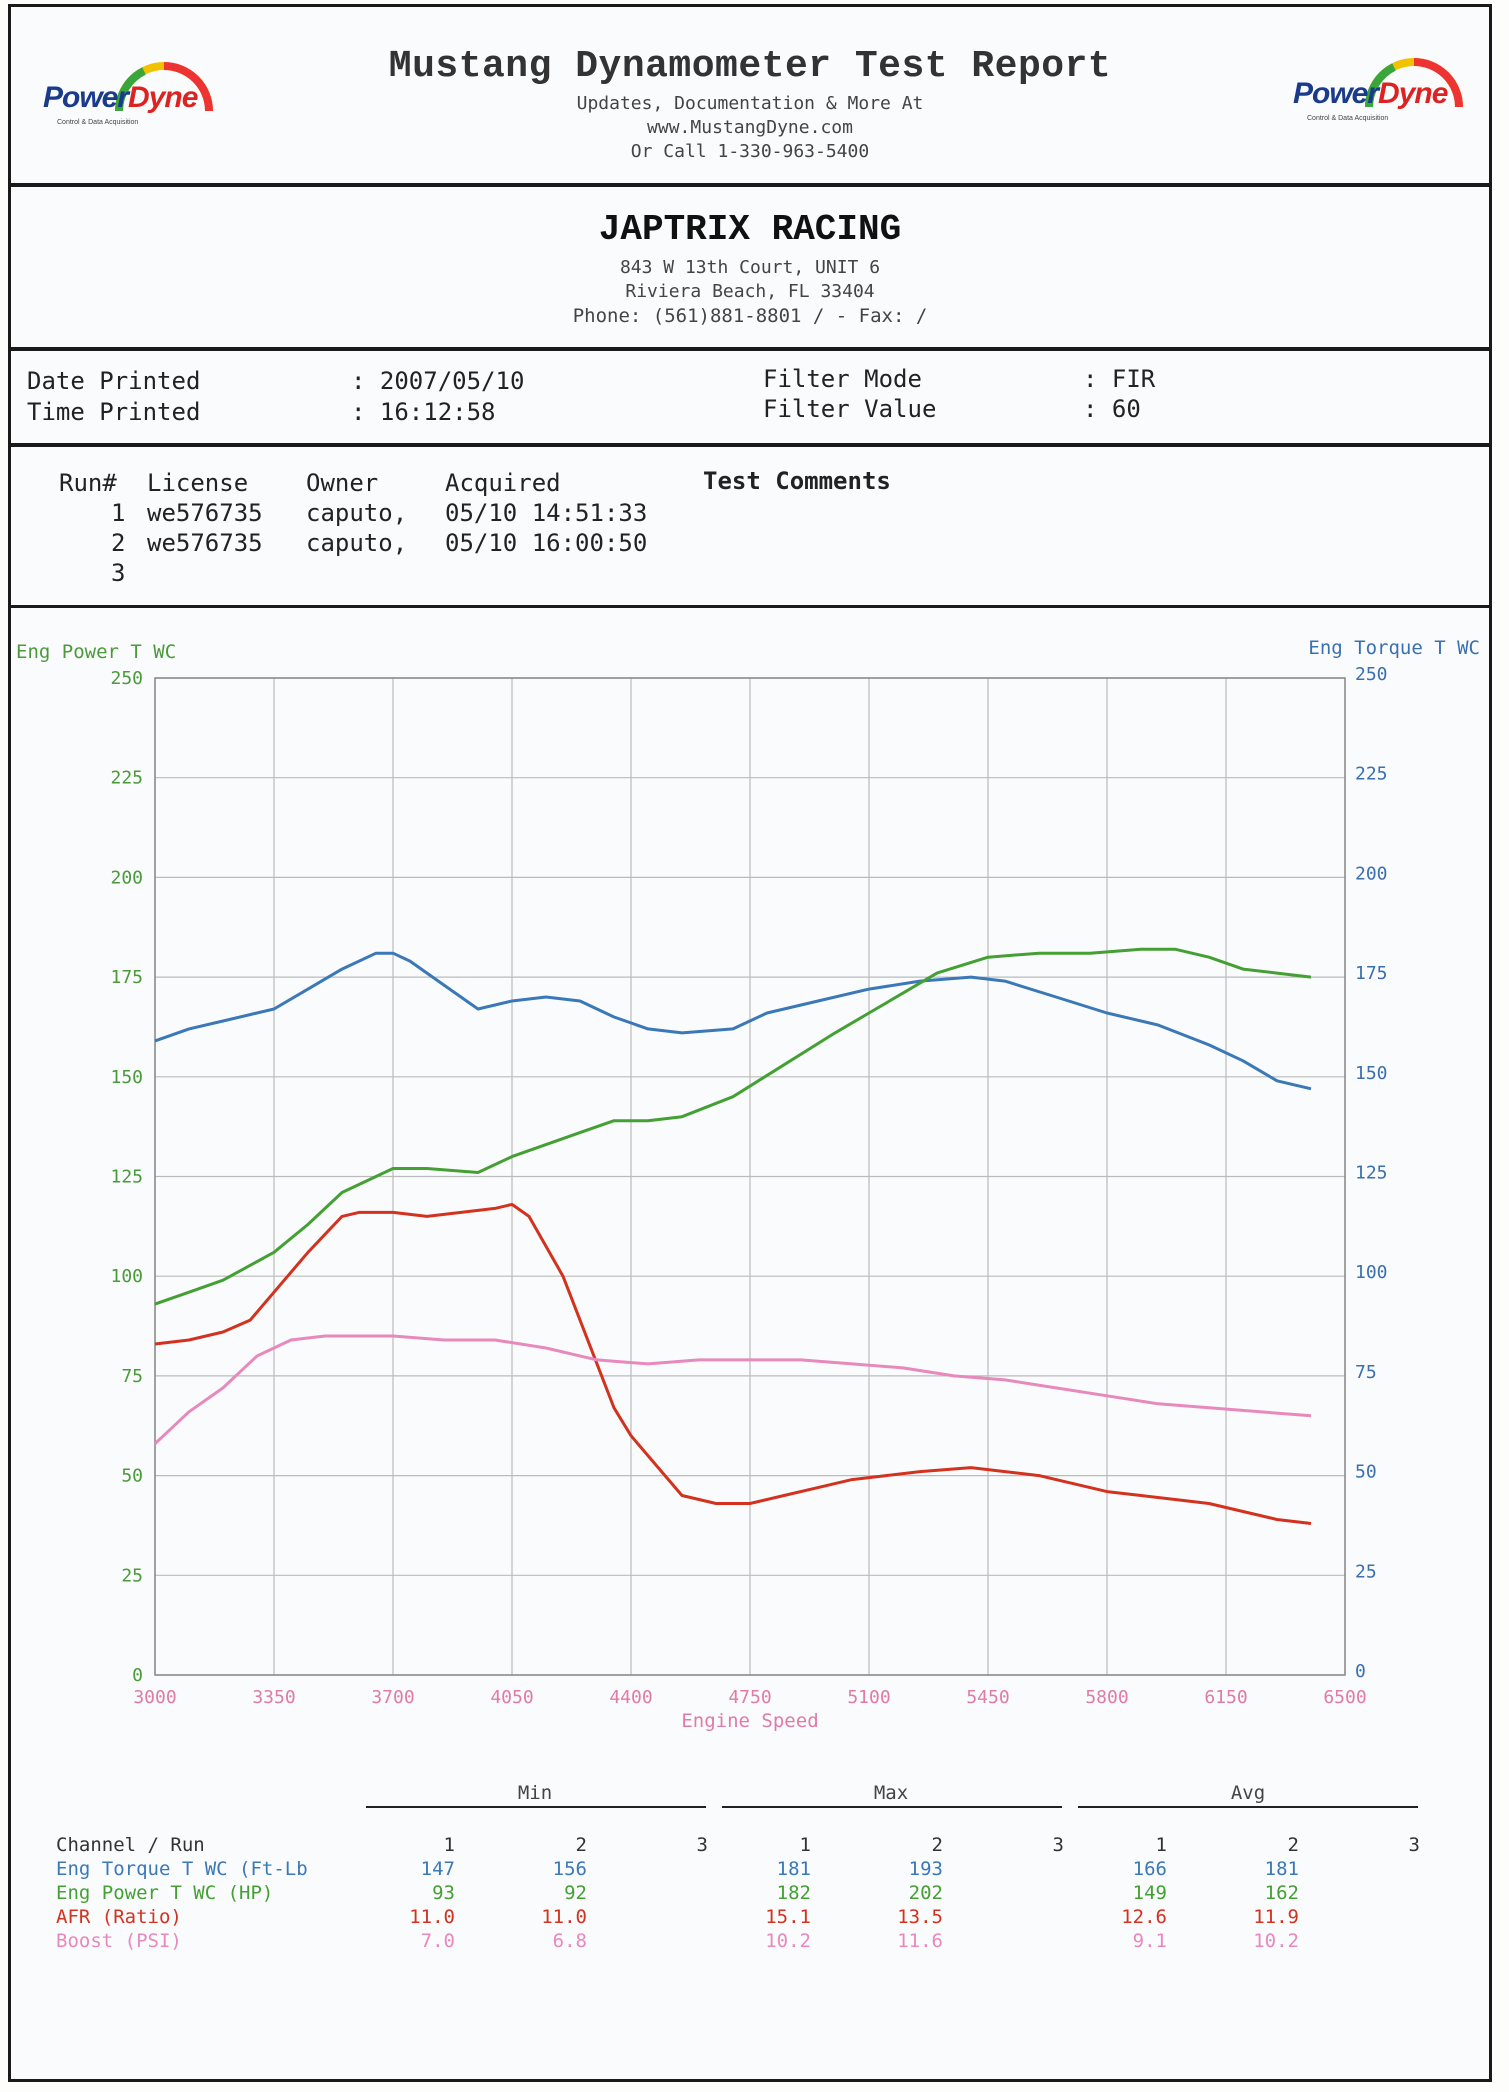 This screenshot has height=2092, width=1509. I want to click on x-tick-label: 5800, so click(1106, 1697).